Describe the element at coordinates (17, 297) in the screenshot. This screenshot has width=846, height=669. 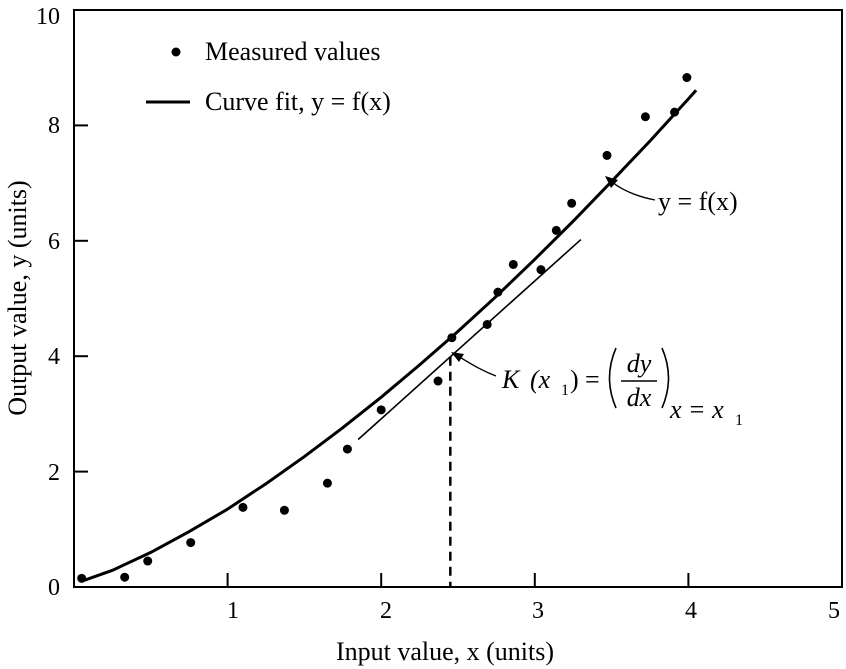
I see `y-axis-title: Output value, y (units)` at that location.